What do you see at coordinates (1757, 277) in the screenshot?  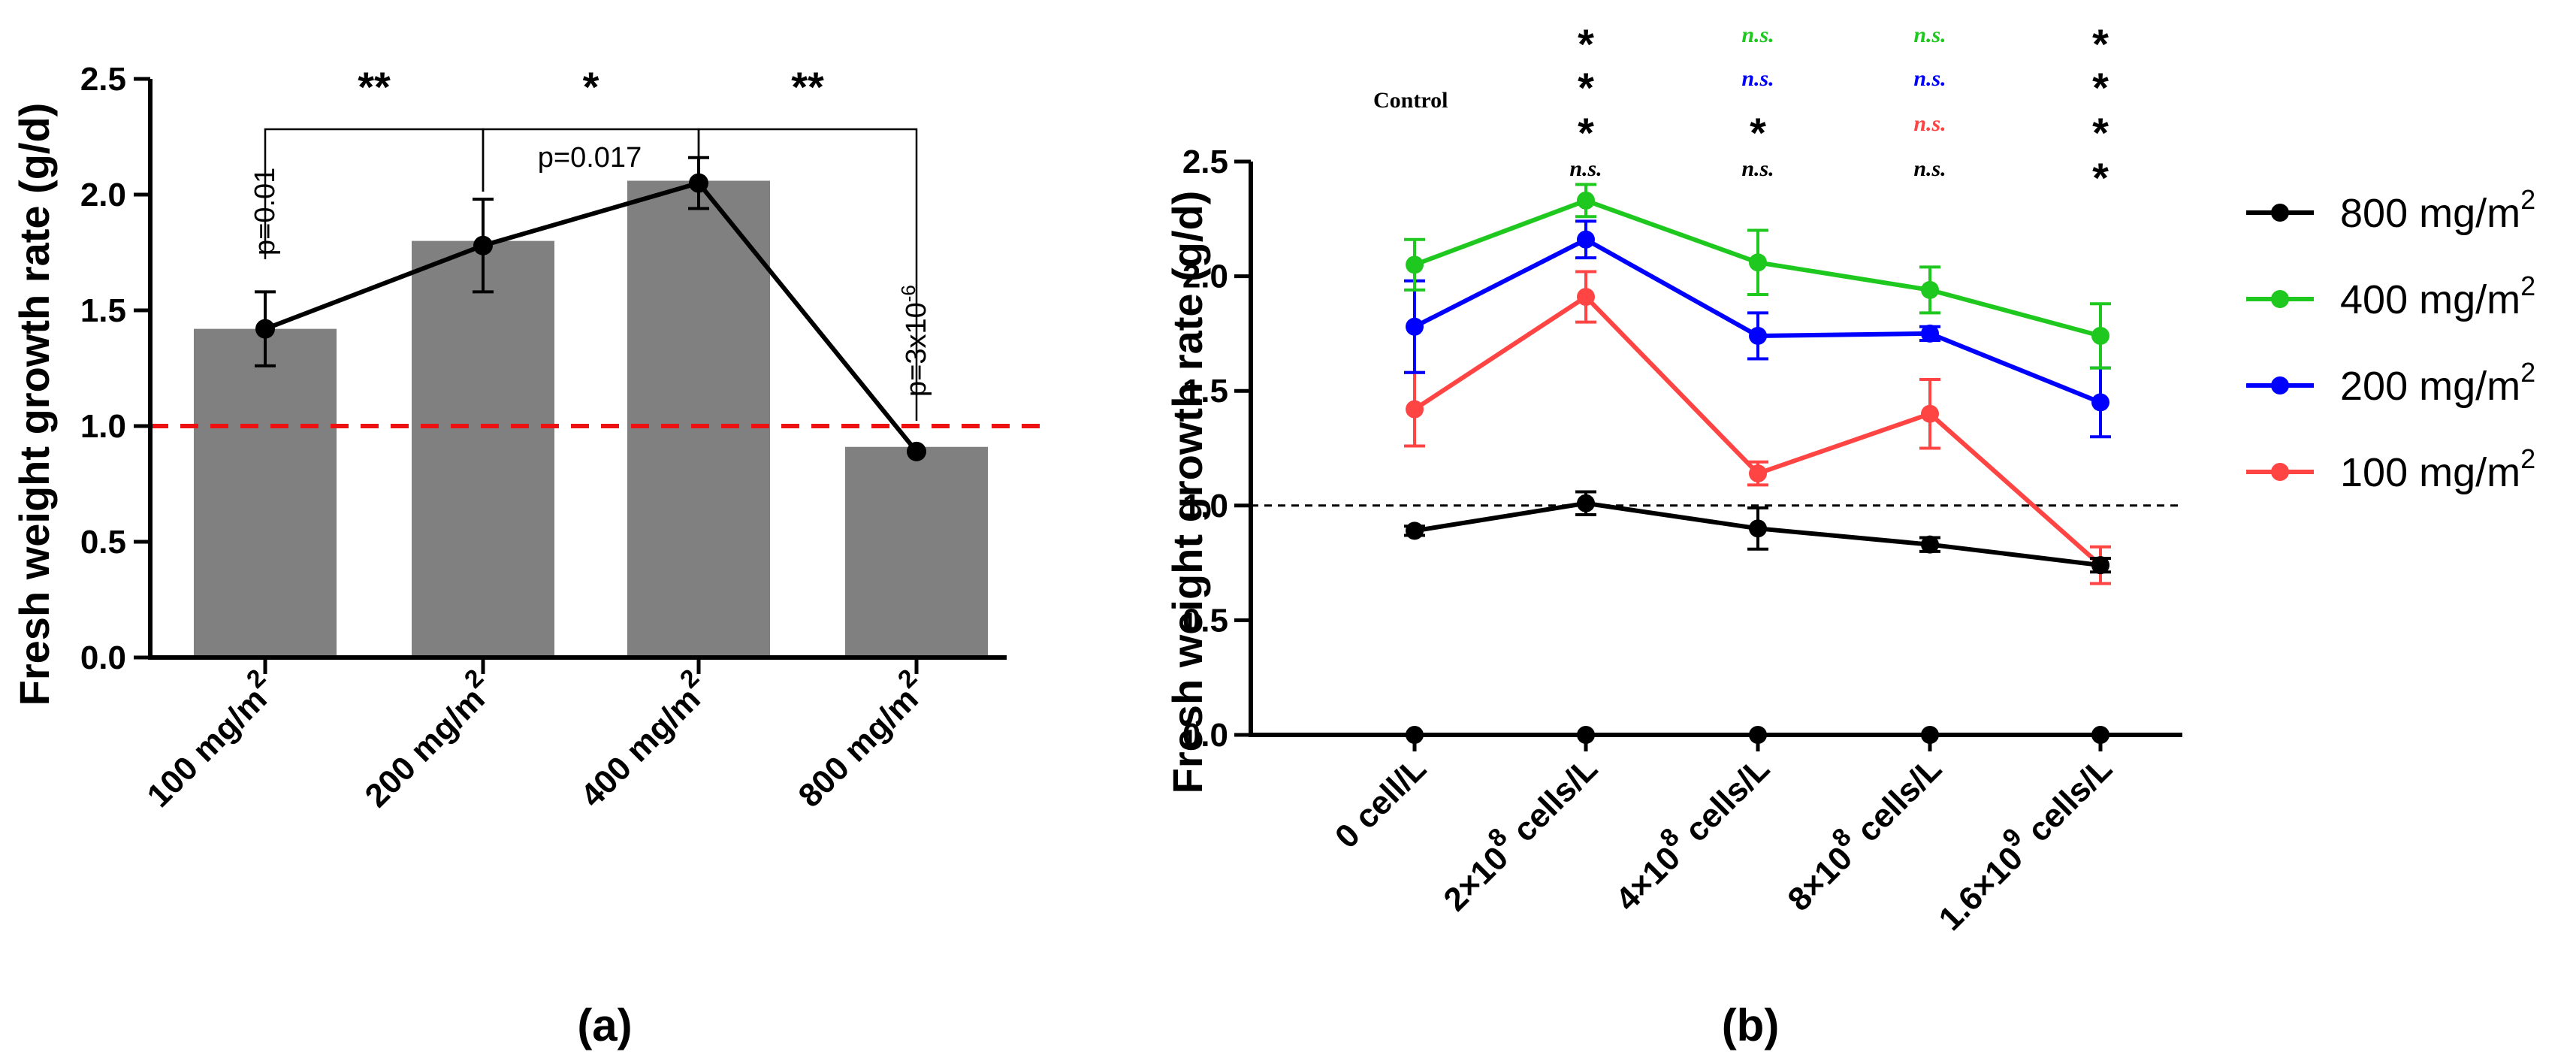 I see `series-400mgm` at bounding box center [1757, 277].